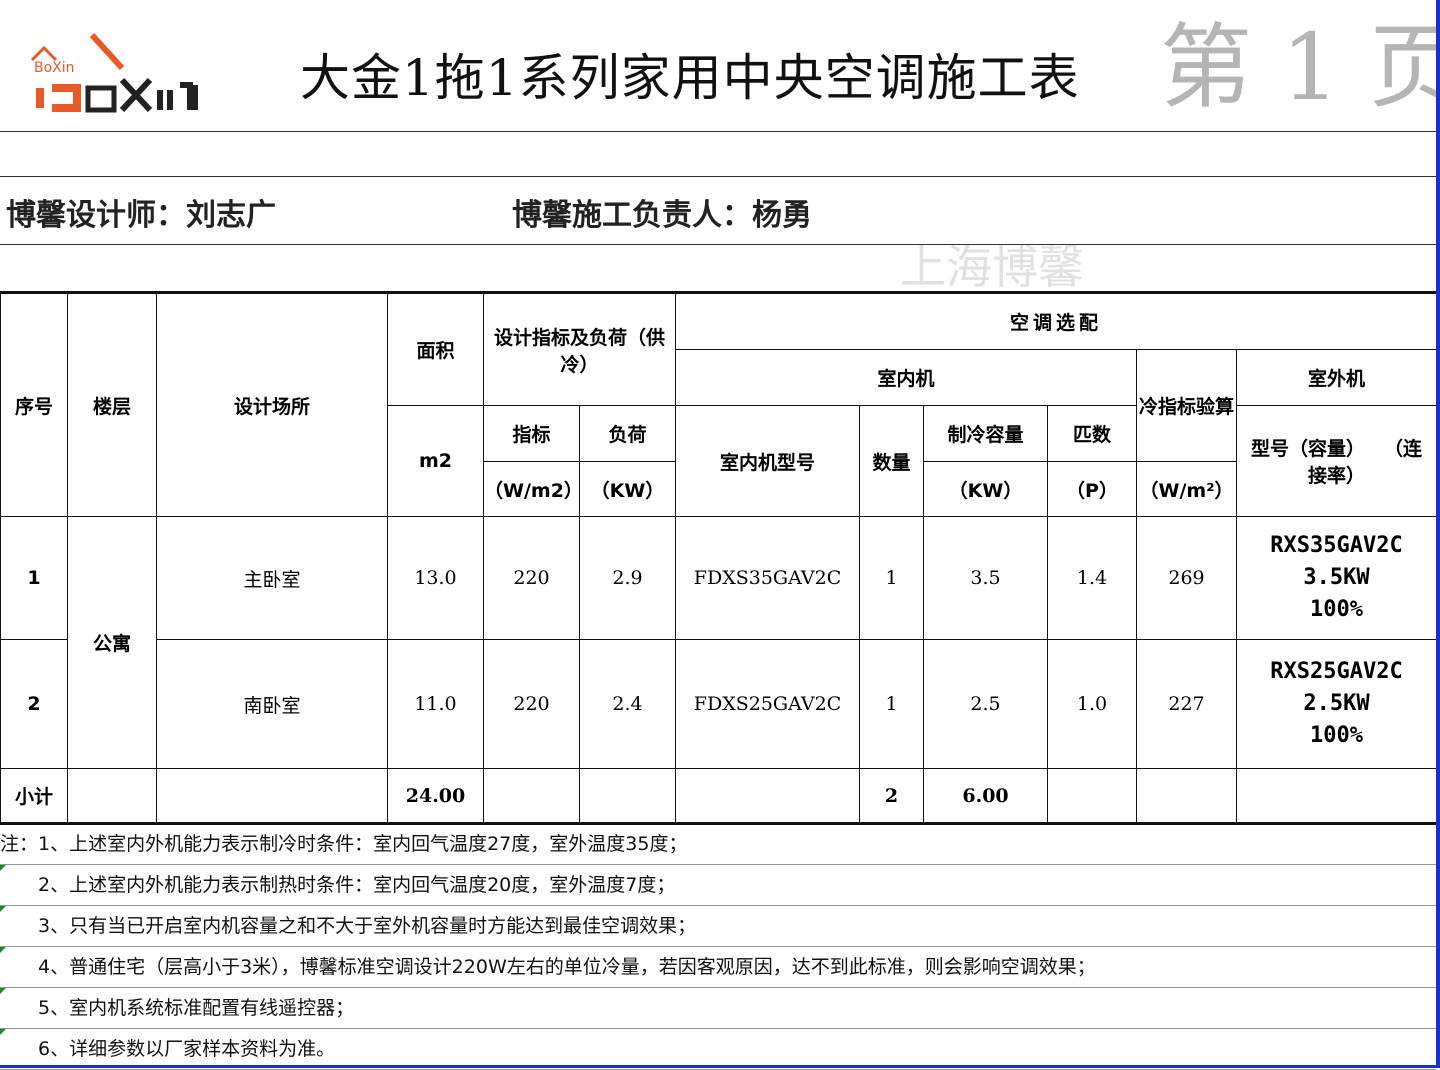  I want to click on cell-check: 227, so click(1187, 704).